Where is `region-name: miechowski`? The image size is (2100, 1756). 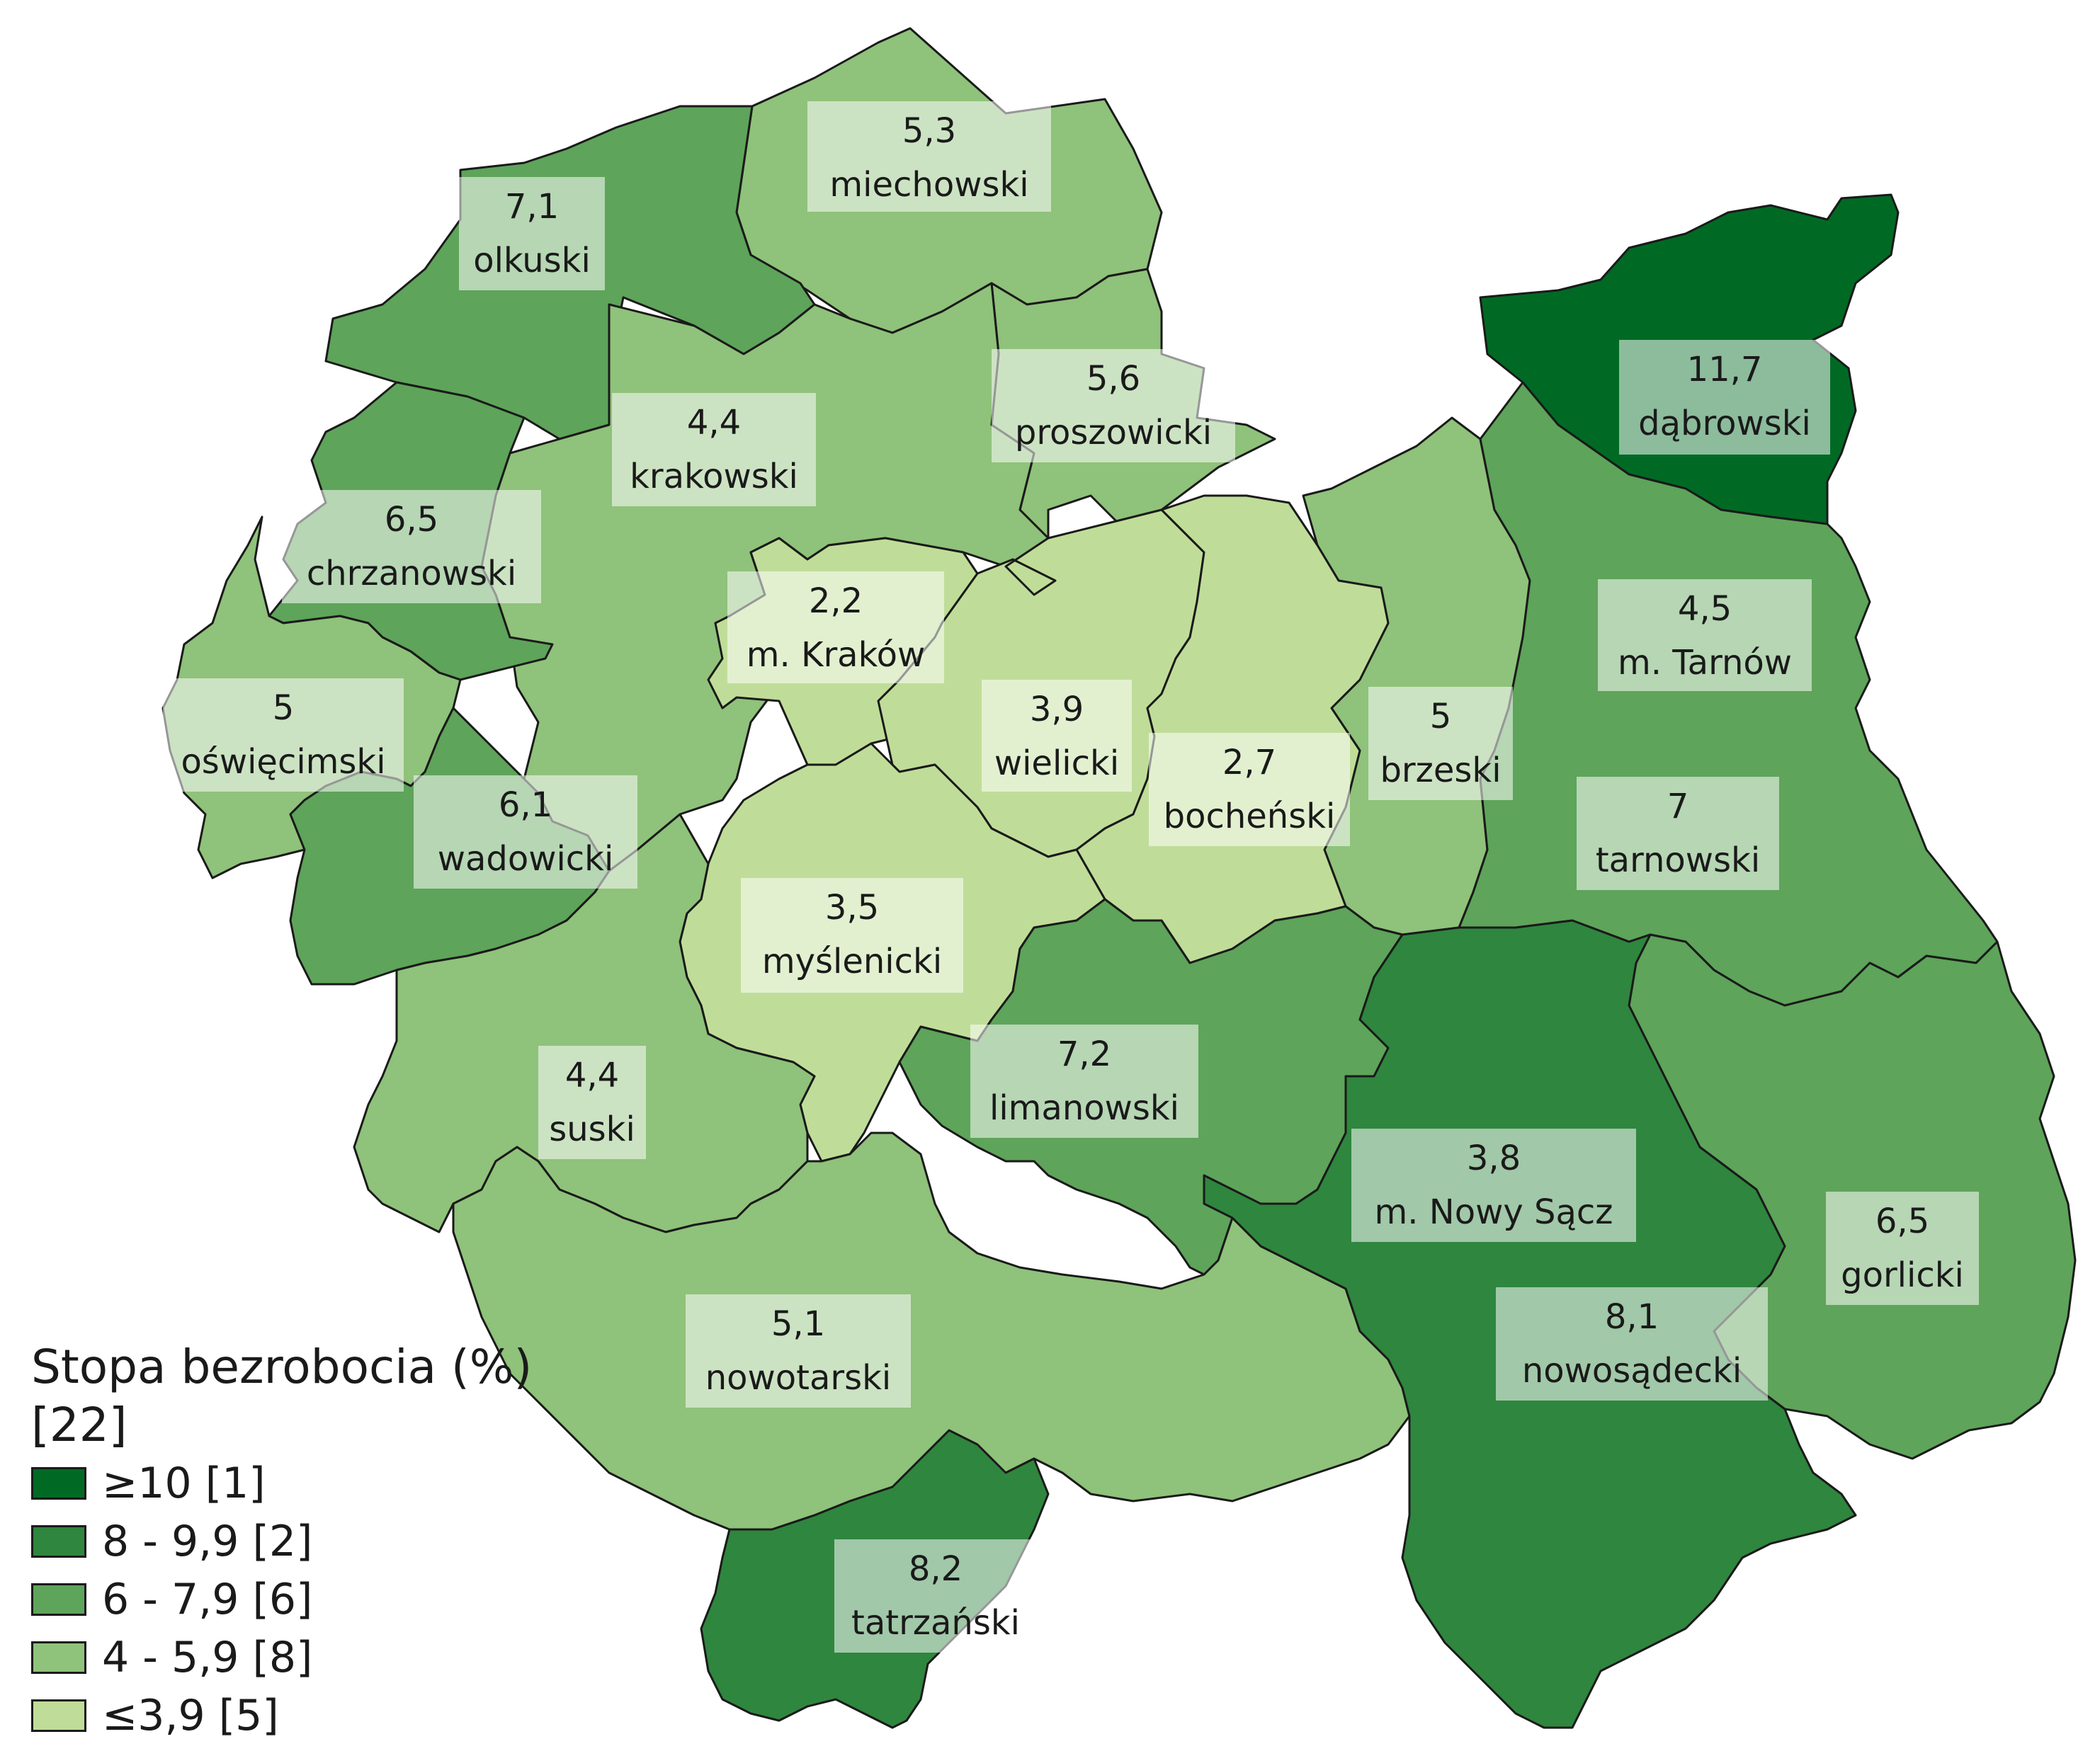
region-name: miechowski is located at coordinates (928, 185).